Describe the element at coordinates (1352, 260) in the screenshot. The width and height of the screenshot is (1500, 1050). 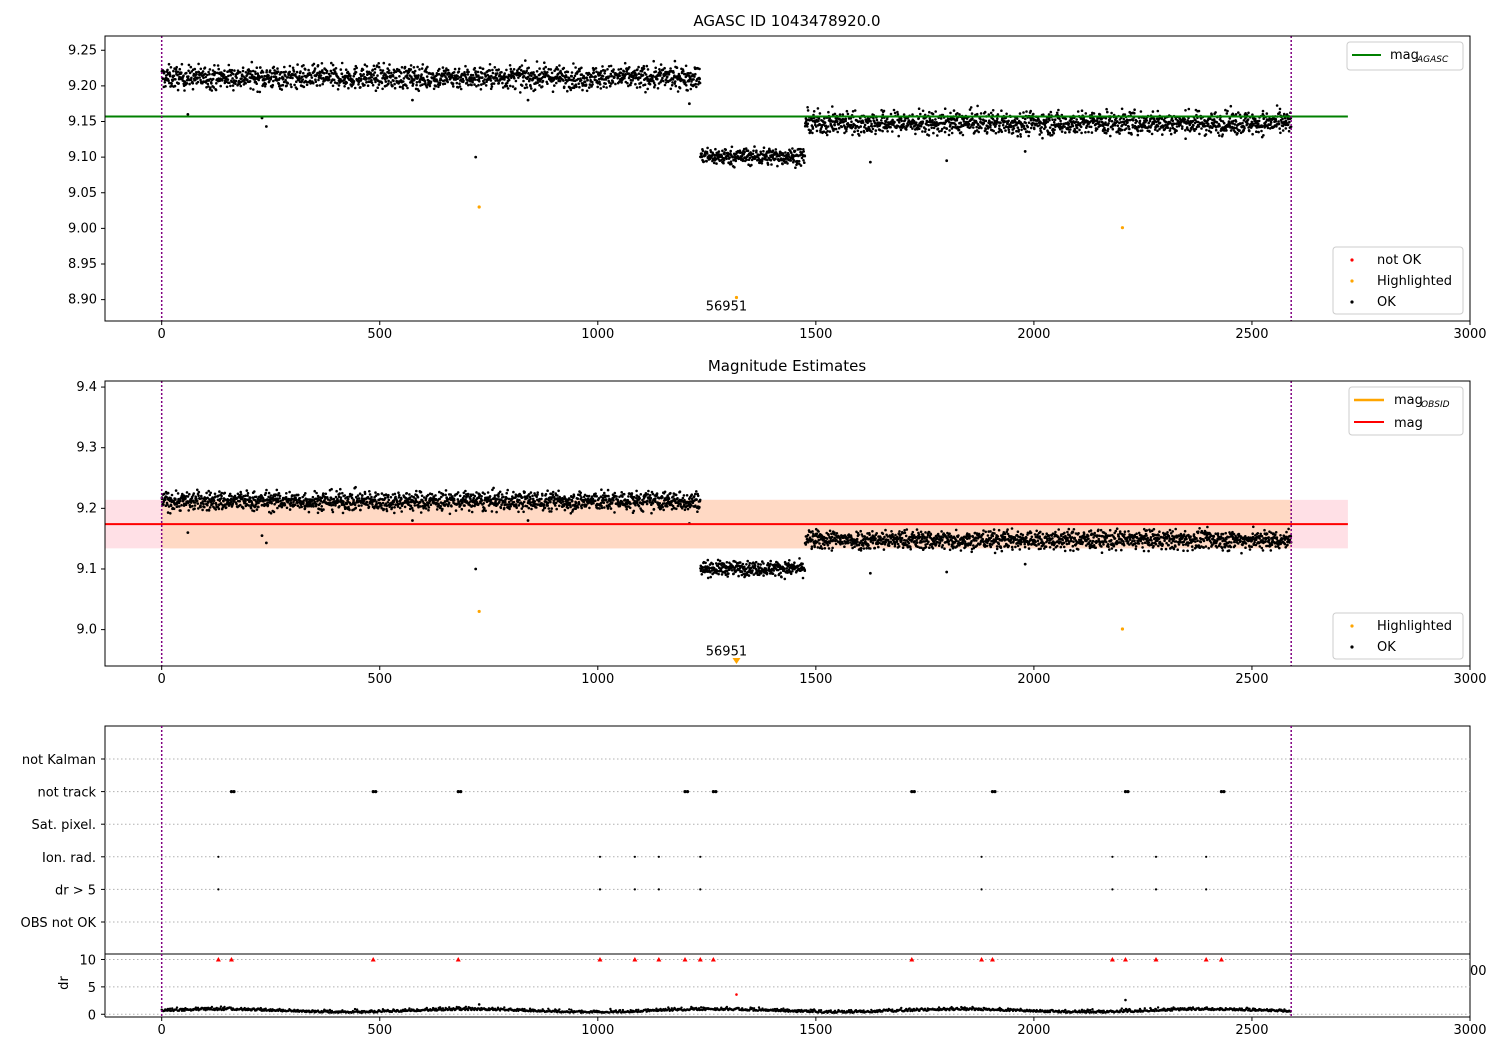
I see `legend-not-ok-swatch` at that location.